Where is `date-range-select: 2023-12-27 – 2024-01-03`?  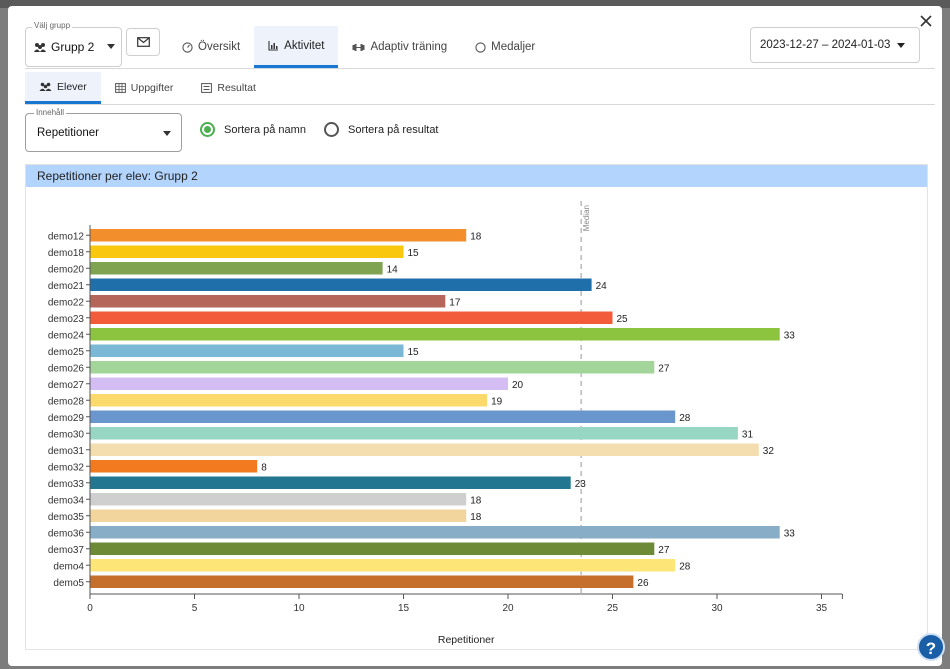
date-range-select: 2023-12-27 – 2024-01-03 is located at coordinates (835, 45).